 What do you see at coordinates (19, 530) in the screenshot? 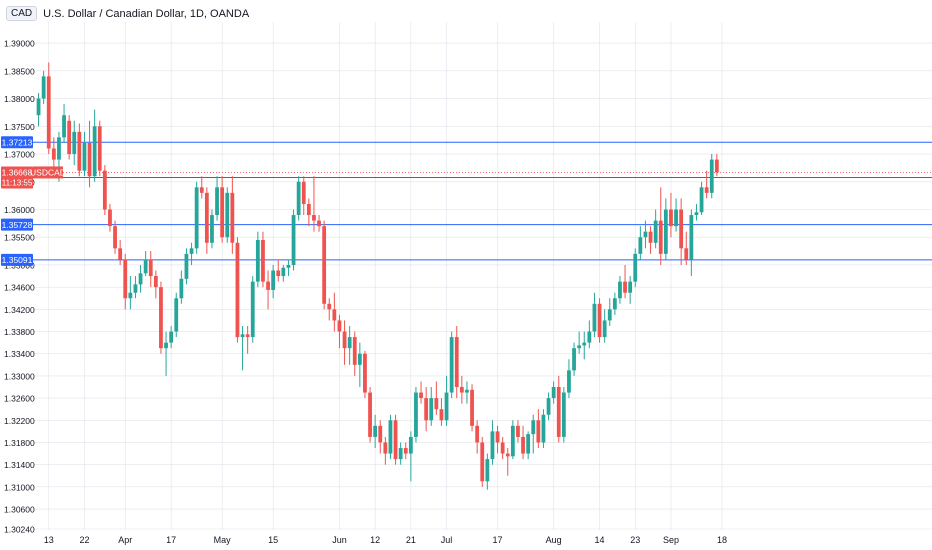
I see `y-tick-label: 1.30240` at bounding box center [19, 530].